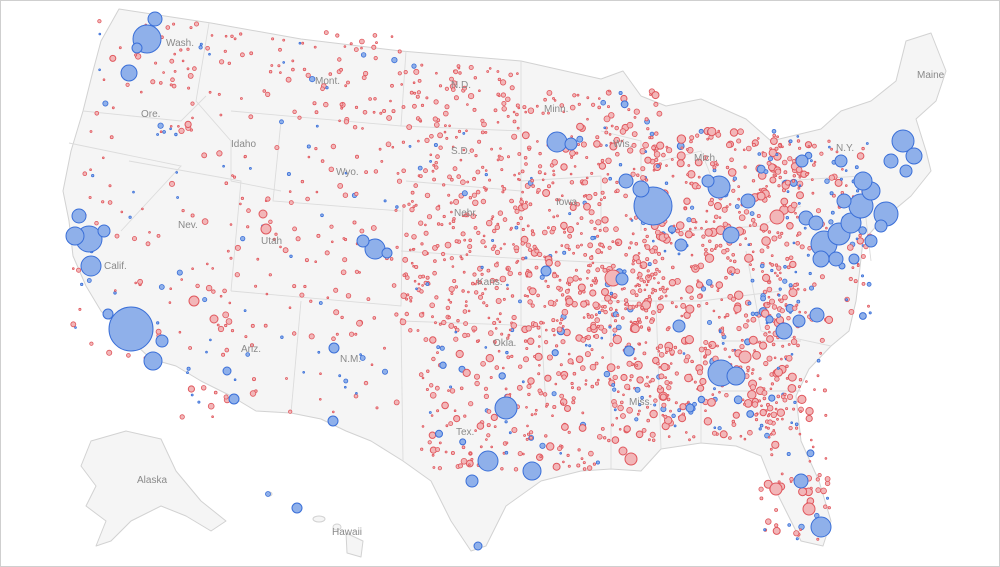 The image size is (1000, 567). What do you see at coordinates (691, 141) in the screenshot?
I see `county-dot-2045` at bounding box center [691, 141].